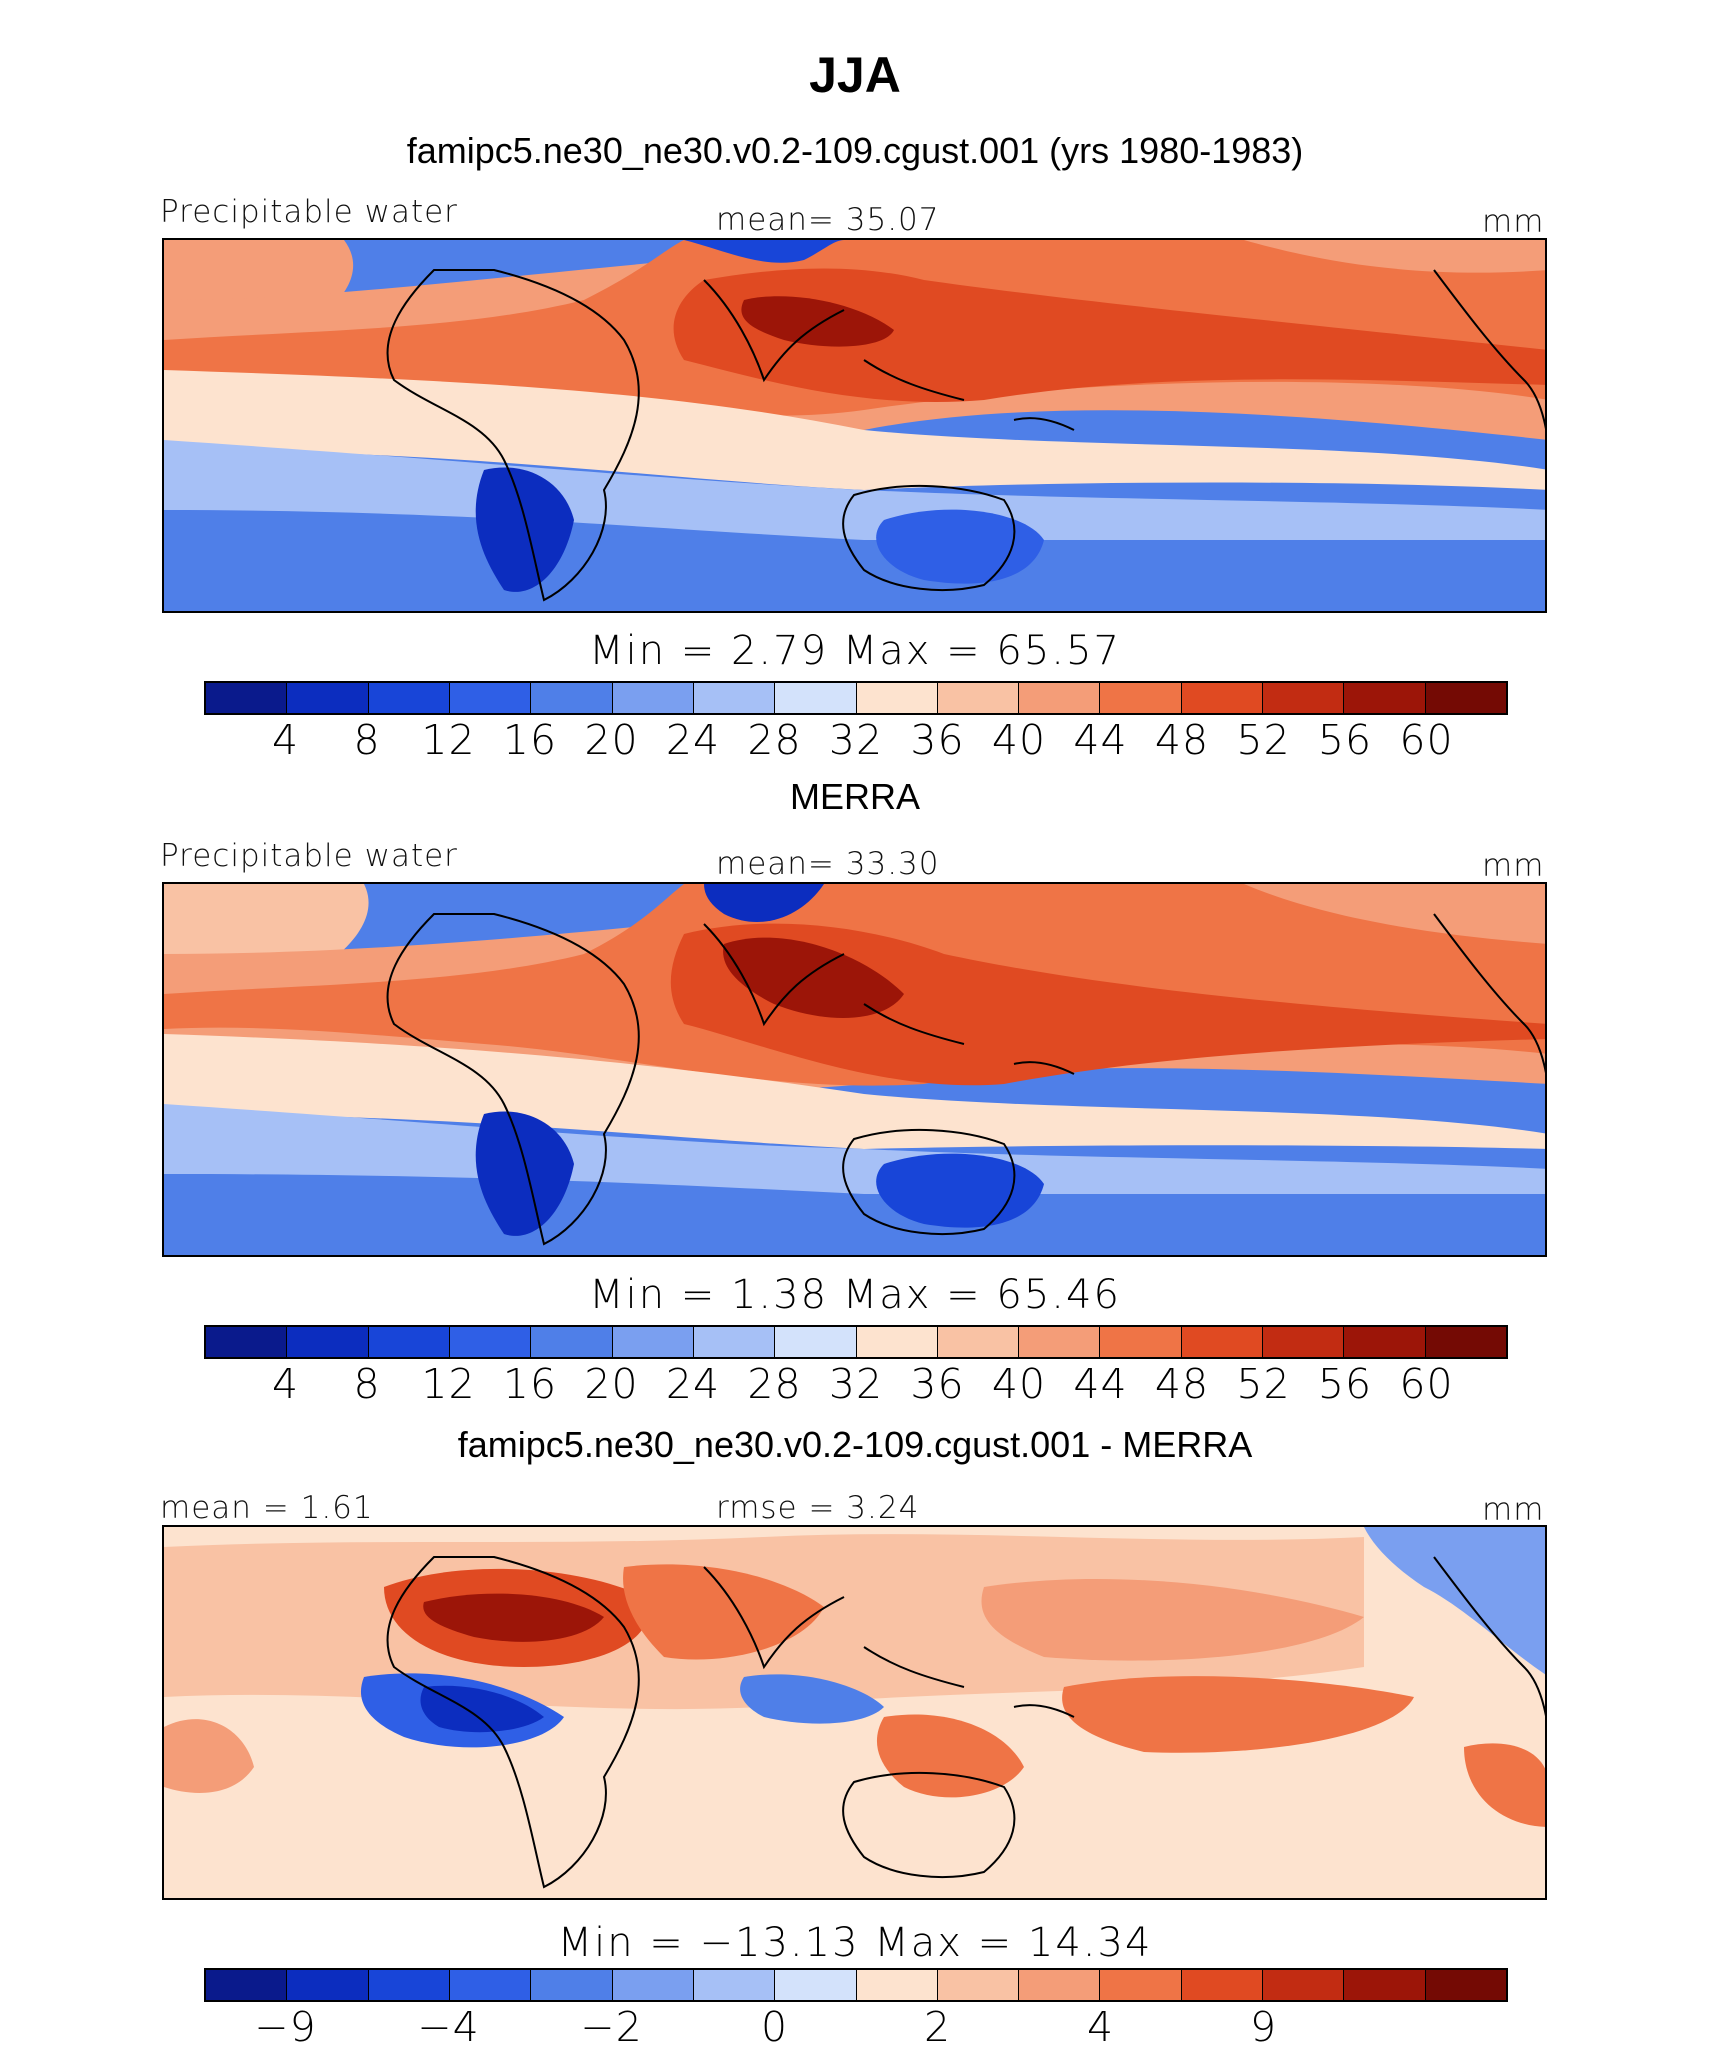 This screenshot has height=2053, width=1710. I want to click on panel3-rmse-label: rmse = 3.24, so click(818, 1508).